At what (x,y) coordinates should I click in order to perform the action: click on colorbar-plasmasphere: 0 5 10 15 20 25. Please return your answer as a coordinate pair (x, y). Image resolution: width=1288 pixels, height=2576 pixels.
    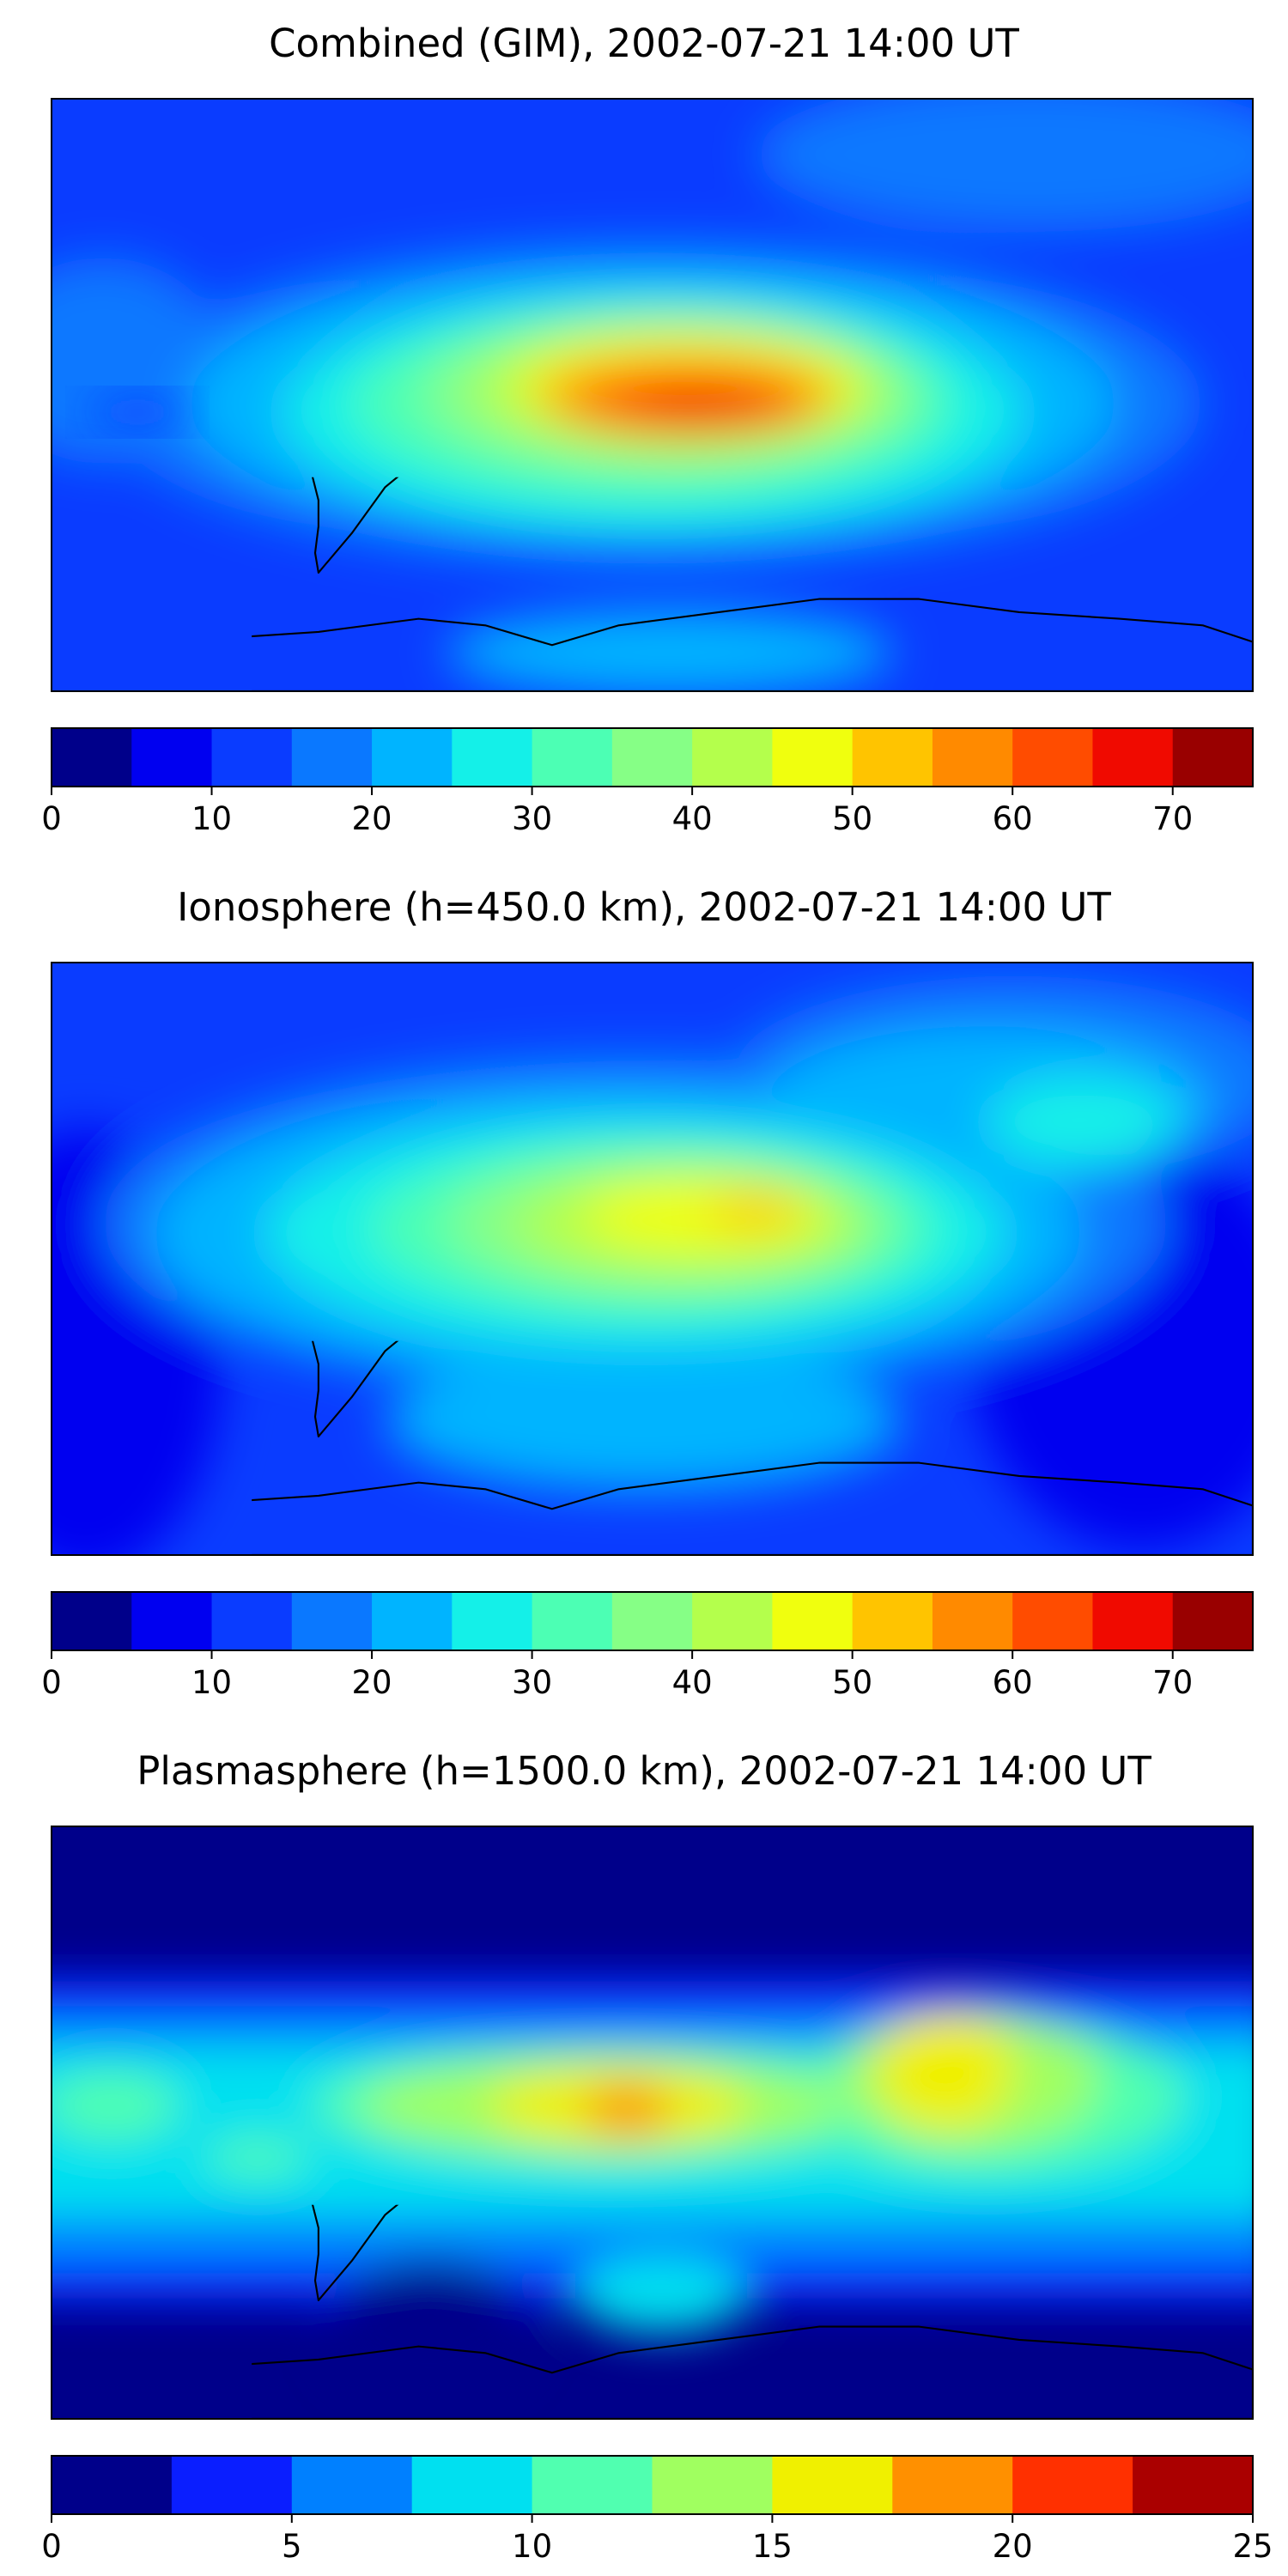
    Looking at the image, I should click on (657, 2510).